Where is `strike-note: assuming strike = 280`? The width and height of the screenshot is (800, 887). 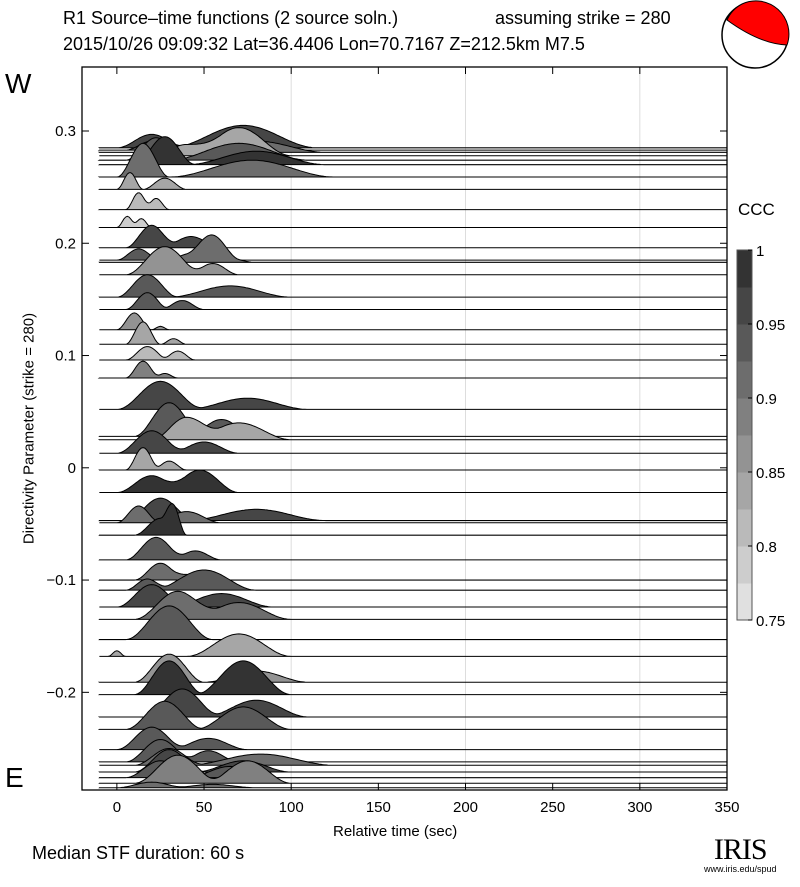
strike-note: assuming strike = 280 is located at coordinates (583, 18).